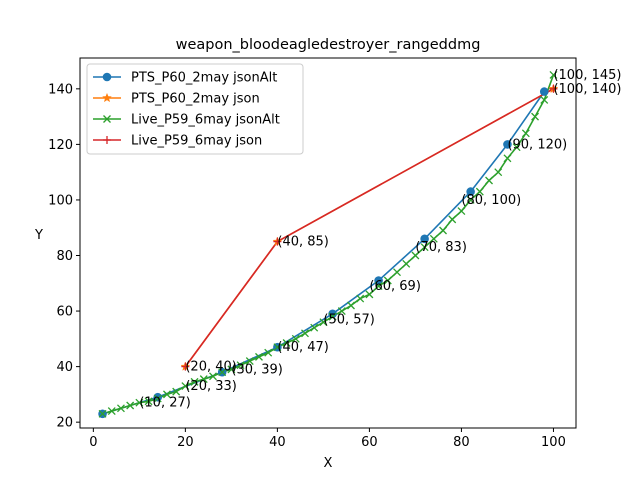 This screenshot has height=480, width=640. Describe the element at coordinates (328, 463) in the screenshot. I see `x-axis-label: X` at that location.